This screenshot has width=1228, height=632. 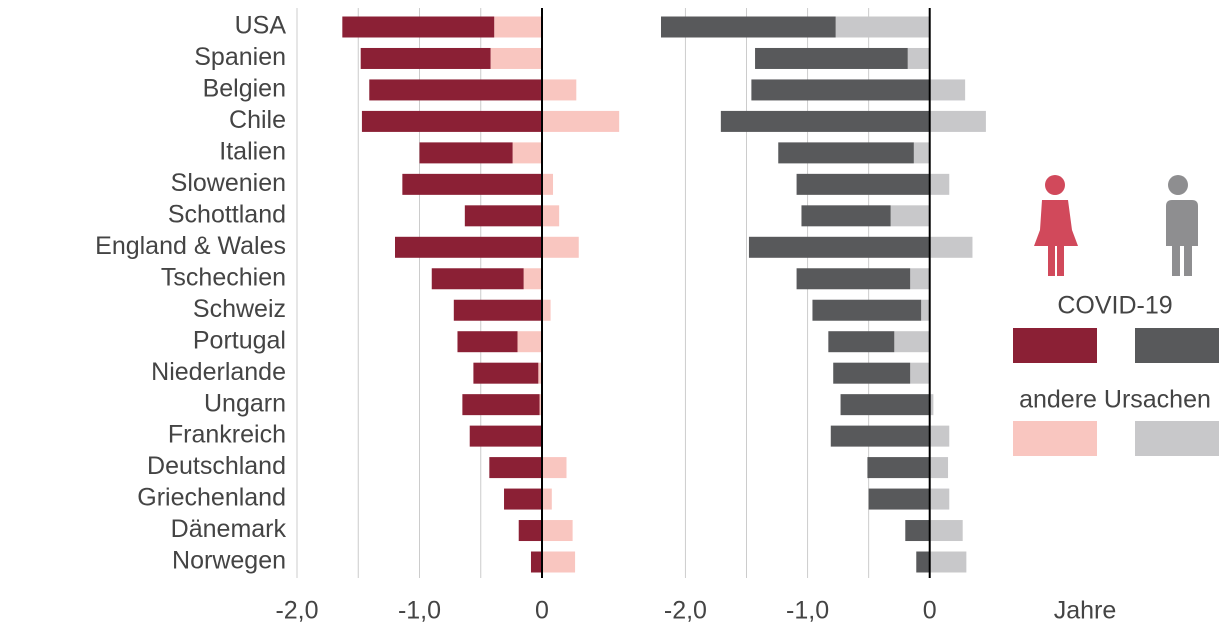 I want to click on female-icon, so click(x=1056, y=225).